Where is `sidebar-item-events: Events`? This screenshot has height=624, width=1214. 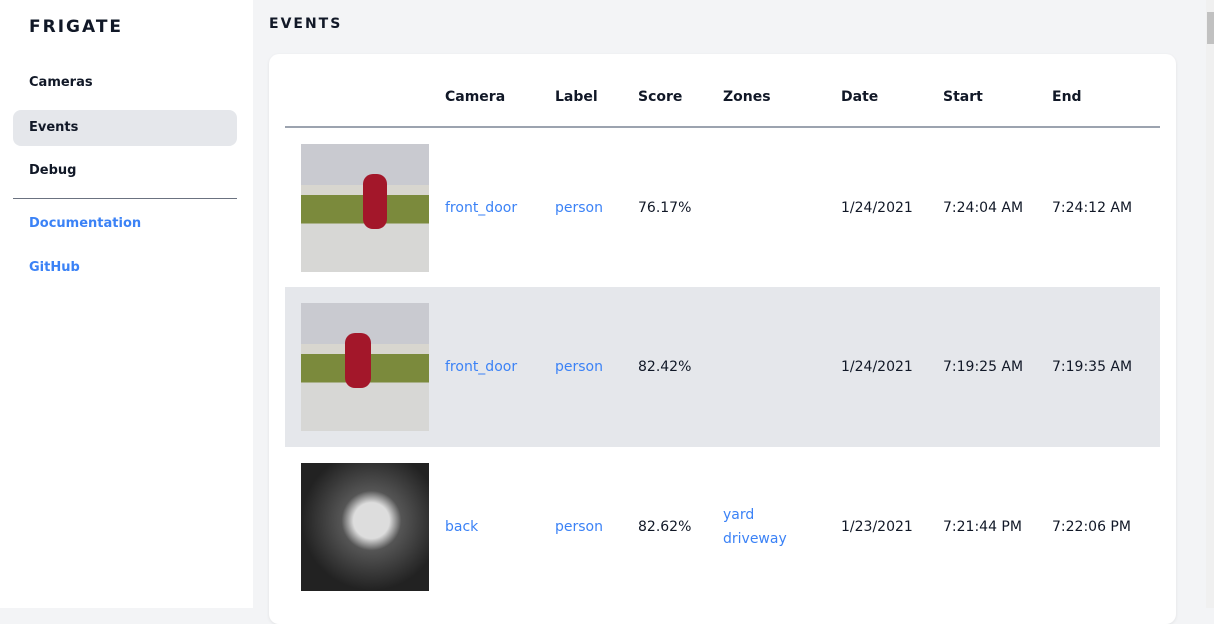 sidebar-item-events: Events is located at coordinates (125, 128).